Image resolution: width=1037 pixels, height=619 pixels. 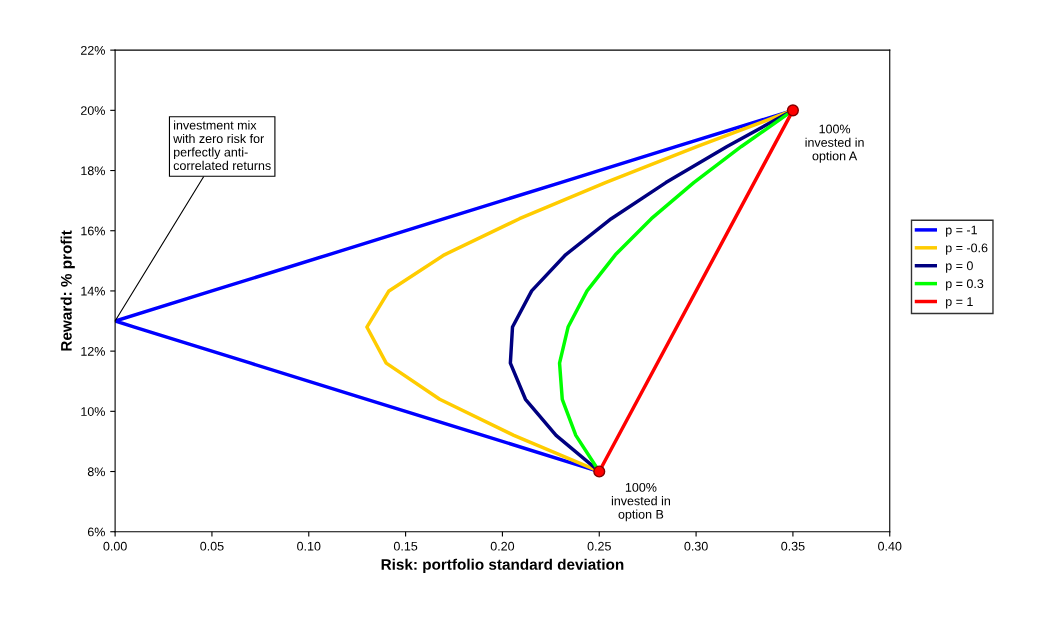 I want to click on y-tick-label: 22%, so click(x=93, y=50).